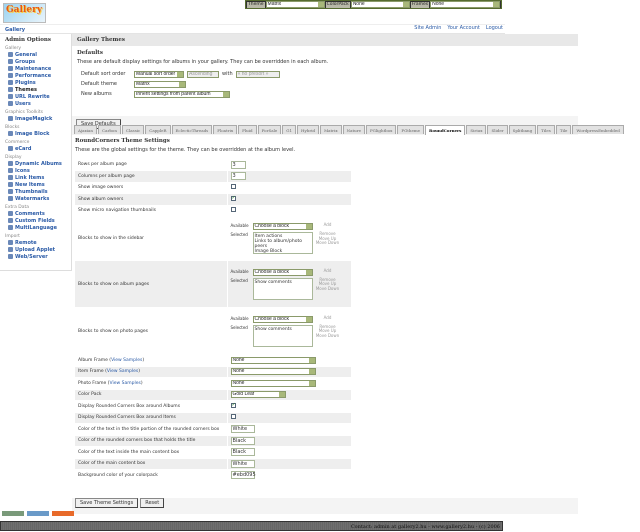  What do you see at coordinates (273, 360) in the screenshot?
I see `album-frame-select: None` at bounding box center [273, 360].